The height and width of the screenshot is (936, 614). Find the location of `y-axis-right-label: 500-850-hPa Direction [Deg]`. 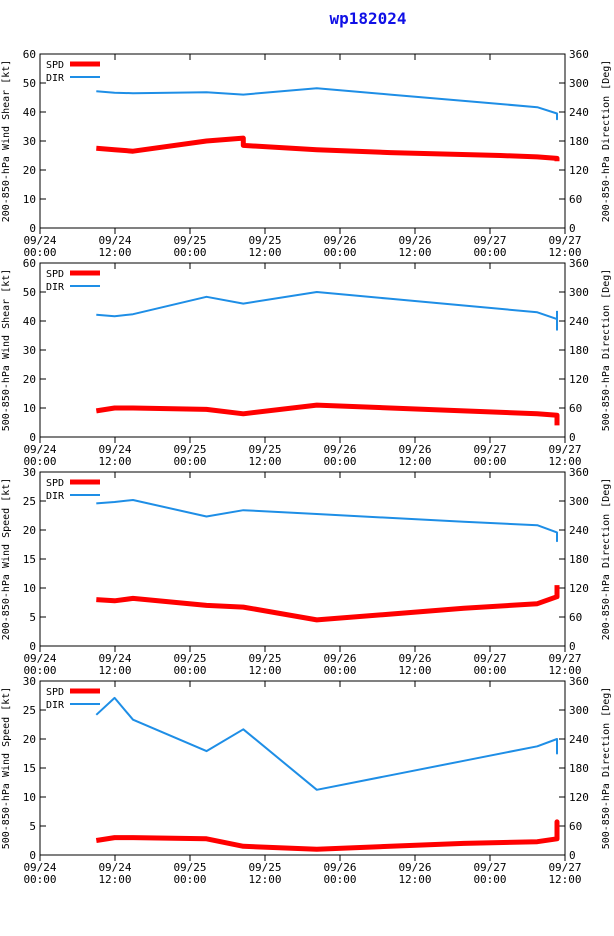

y-axis-right-label: 500-850-hPa Direction [Deg] is located at coordinates (606, 350).